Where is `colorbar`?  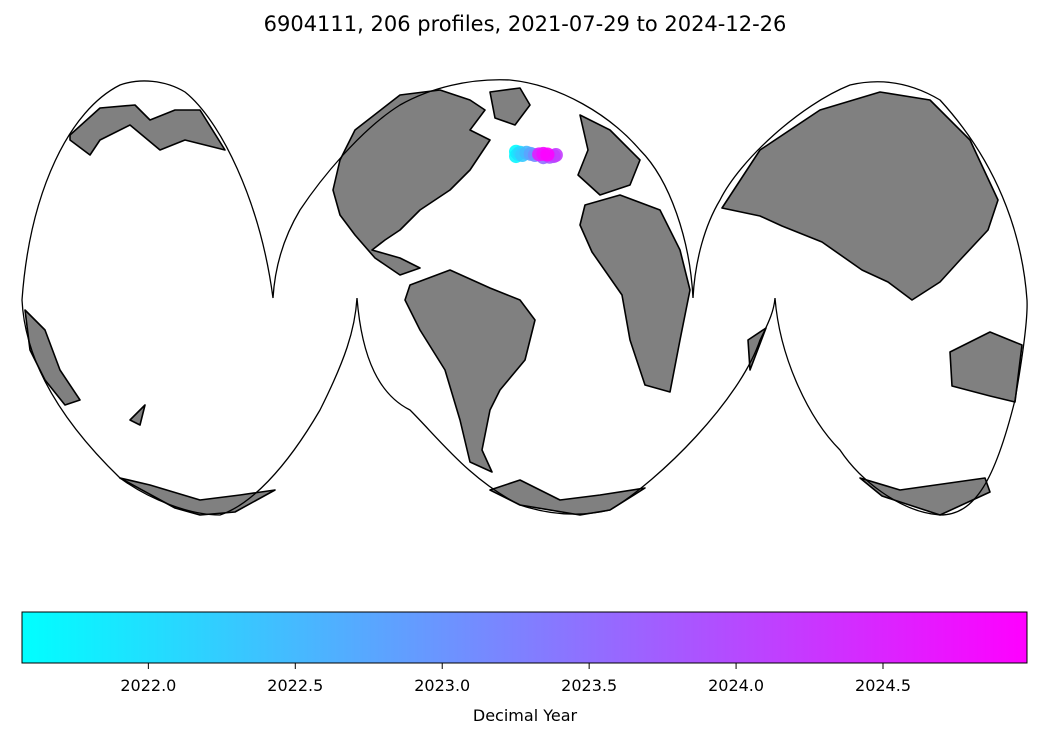
colorbar is located at coordinates (524, 637).